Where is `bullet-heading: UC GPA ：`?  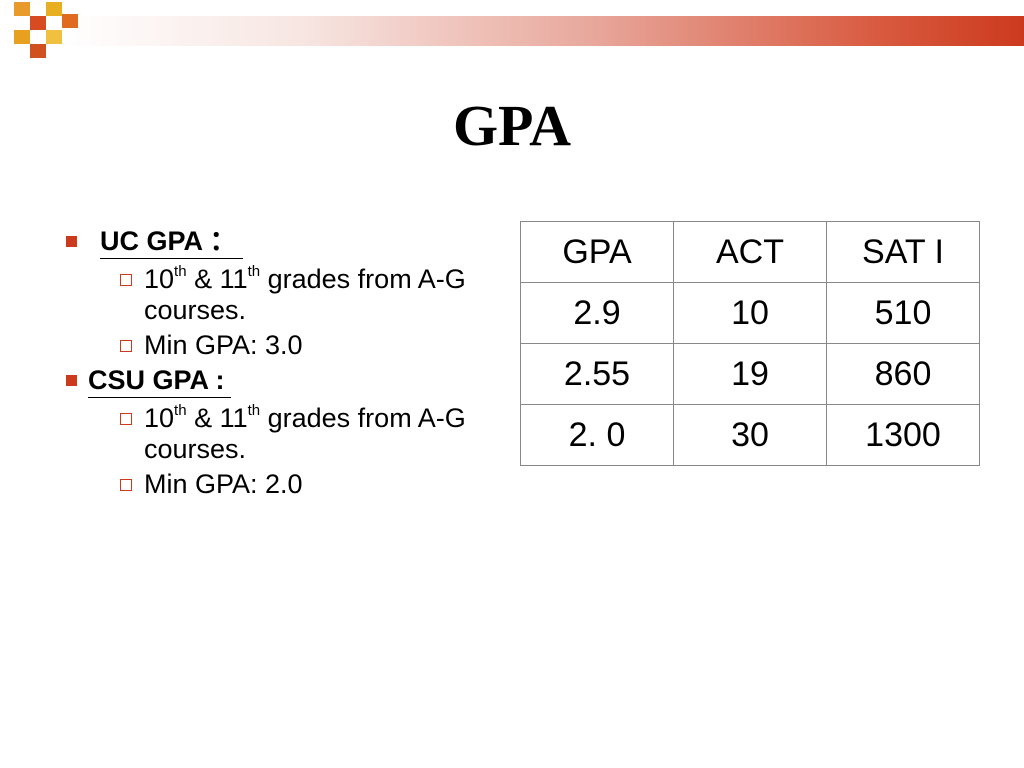
bullet-heading: UC GPA ： is located at coordinates (171, 241).